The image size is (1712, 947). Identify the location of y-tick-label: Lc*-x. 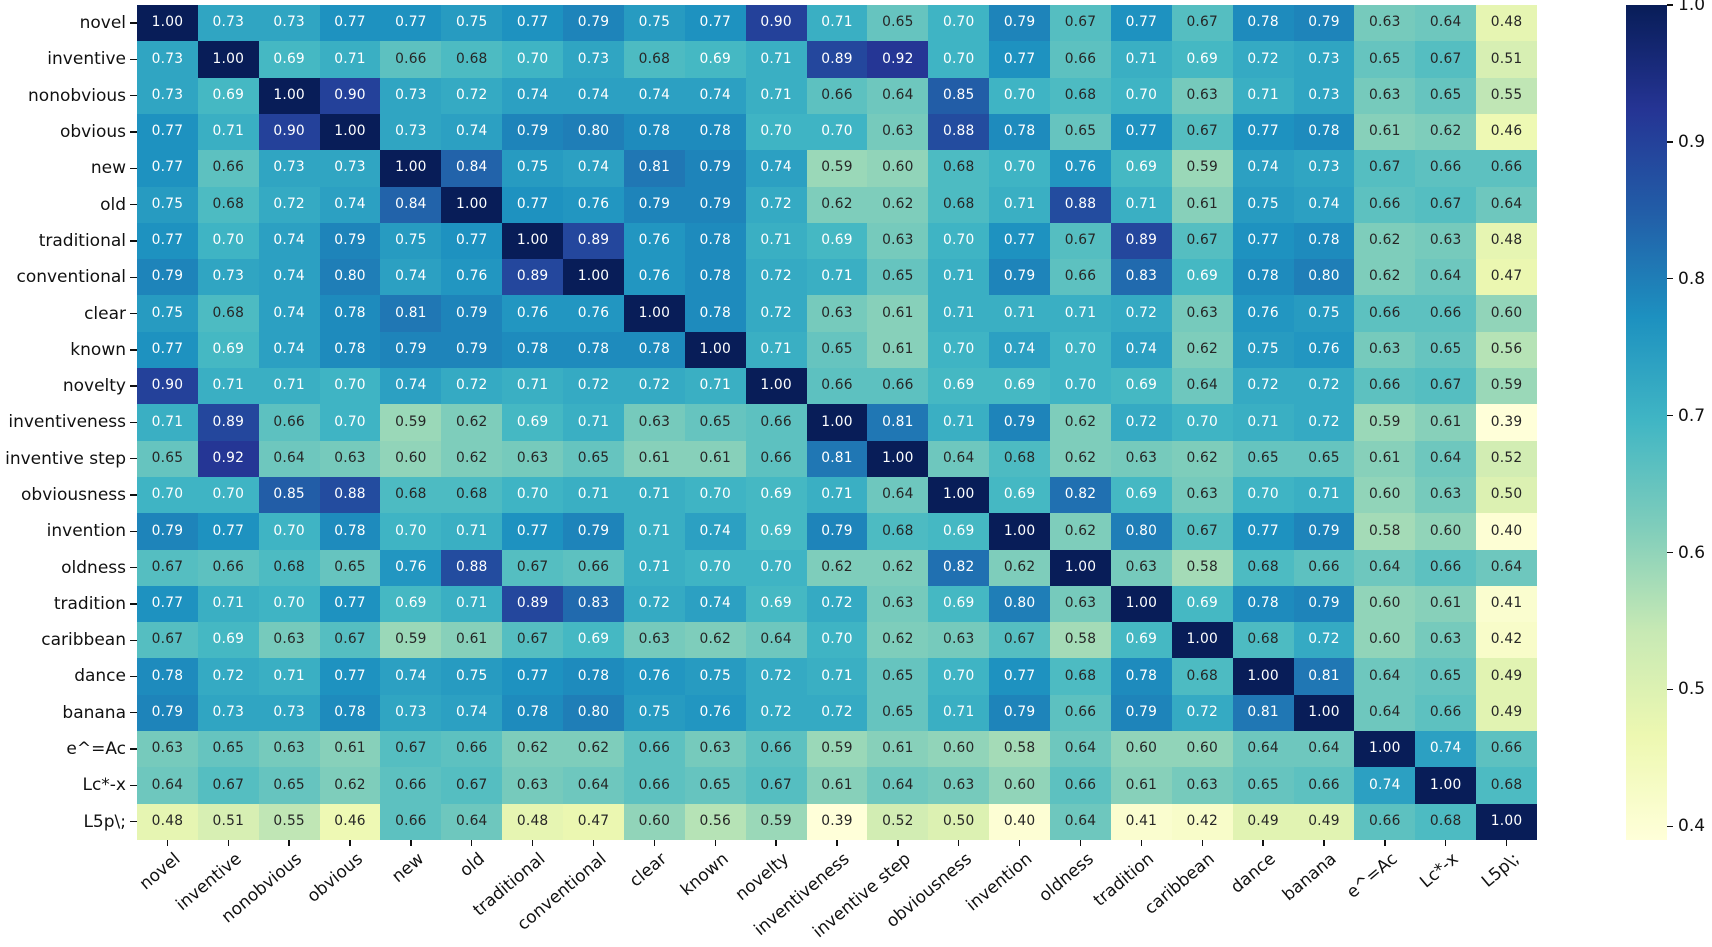
(104, 785).